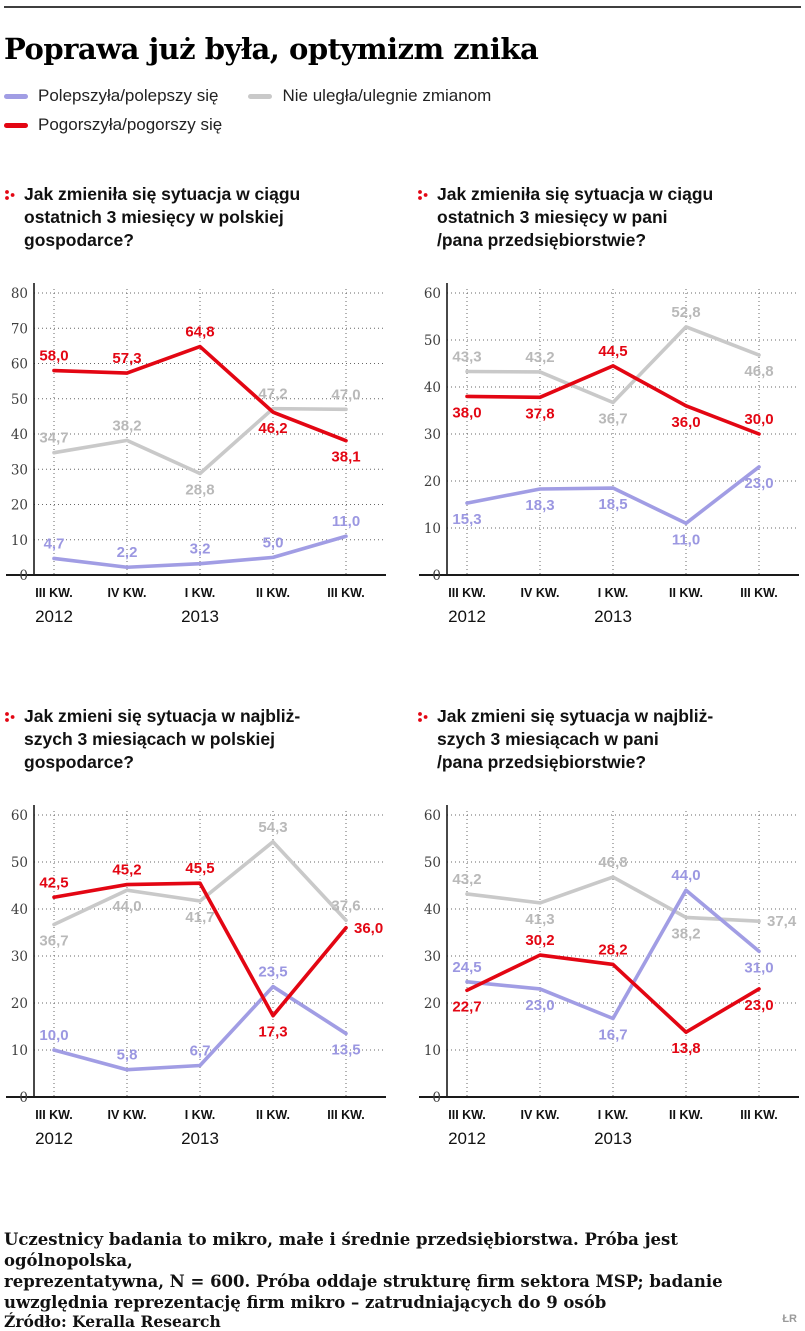 This screenshot has height=1331, width=805. What do you see at coordinates (345, 457) in the screenshot?
I see `data-label-worsen: 38,1` at bounding box center [345, 457].